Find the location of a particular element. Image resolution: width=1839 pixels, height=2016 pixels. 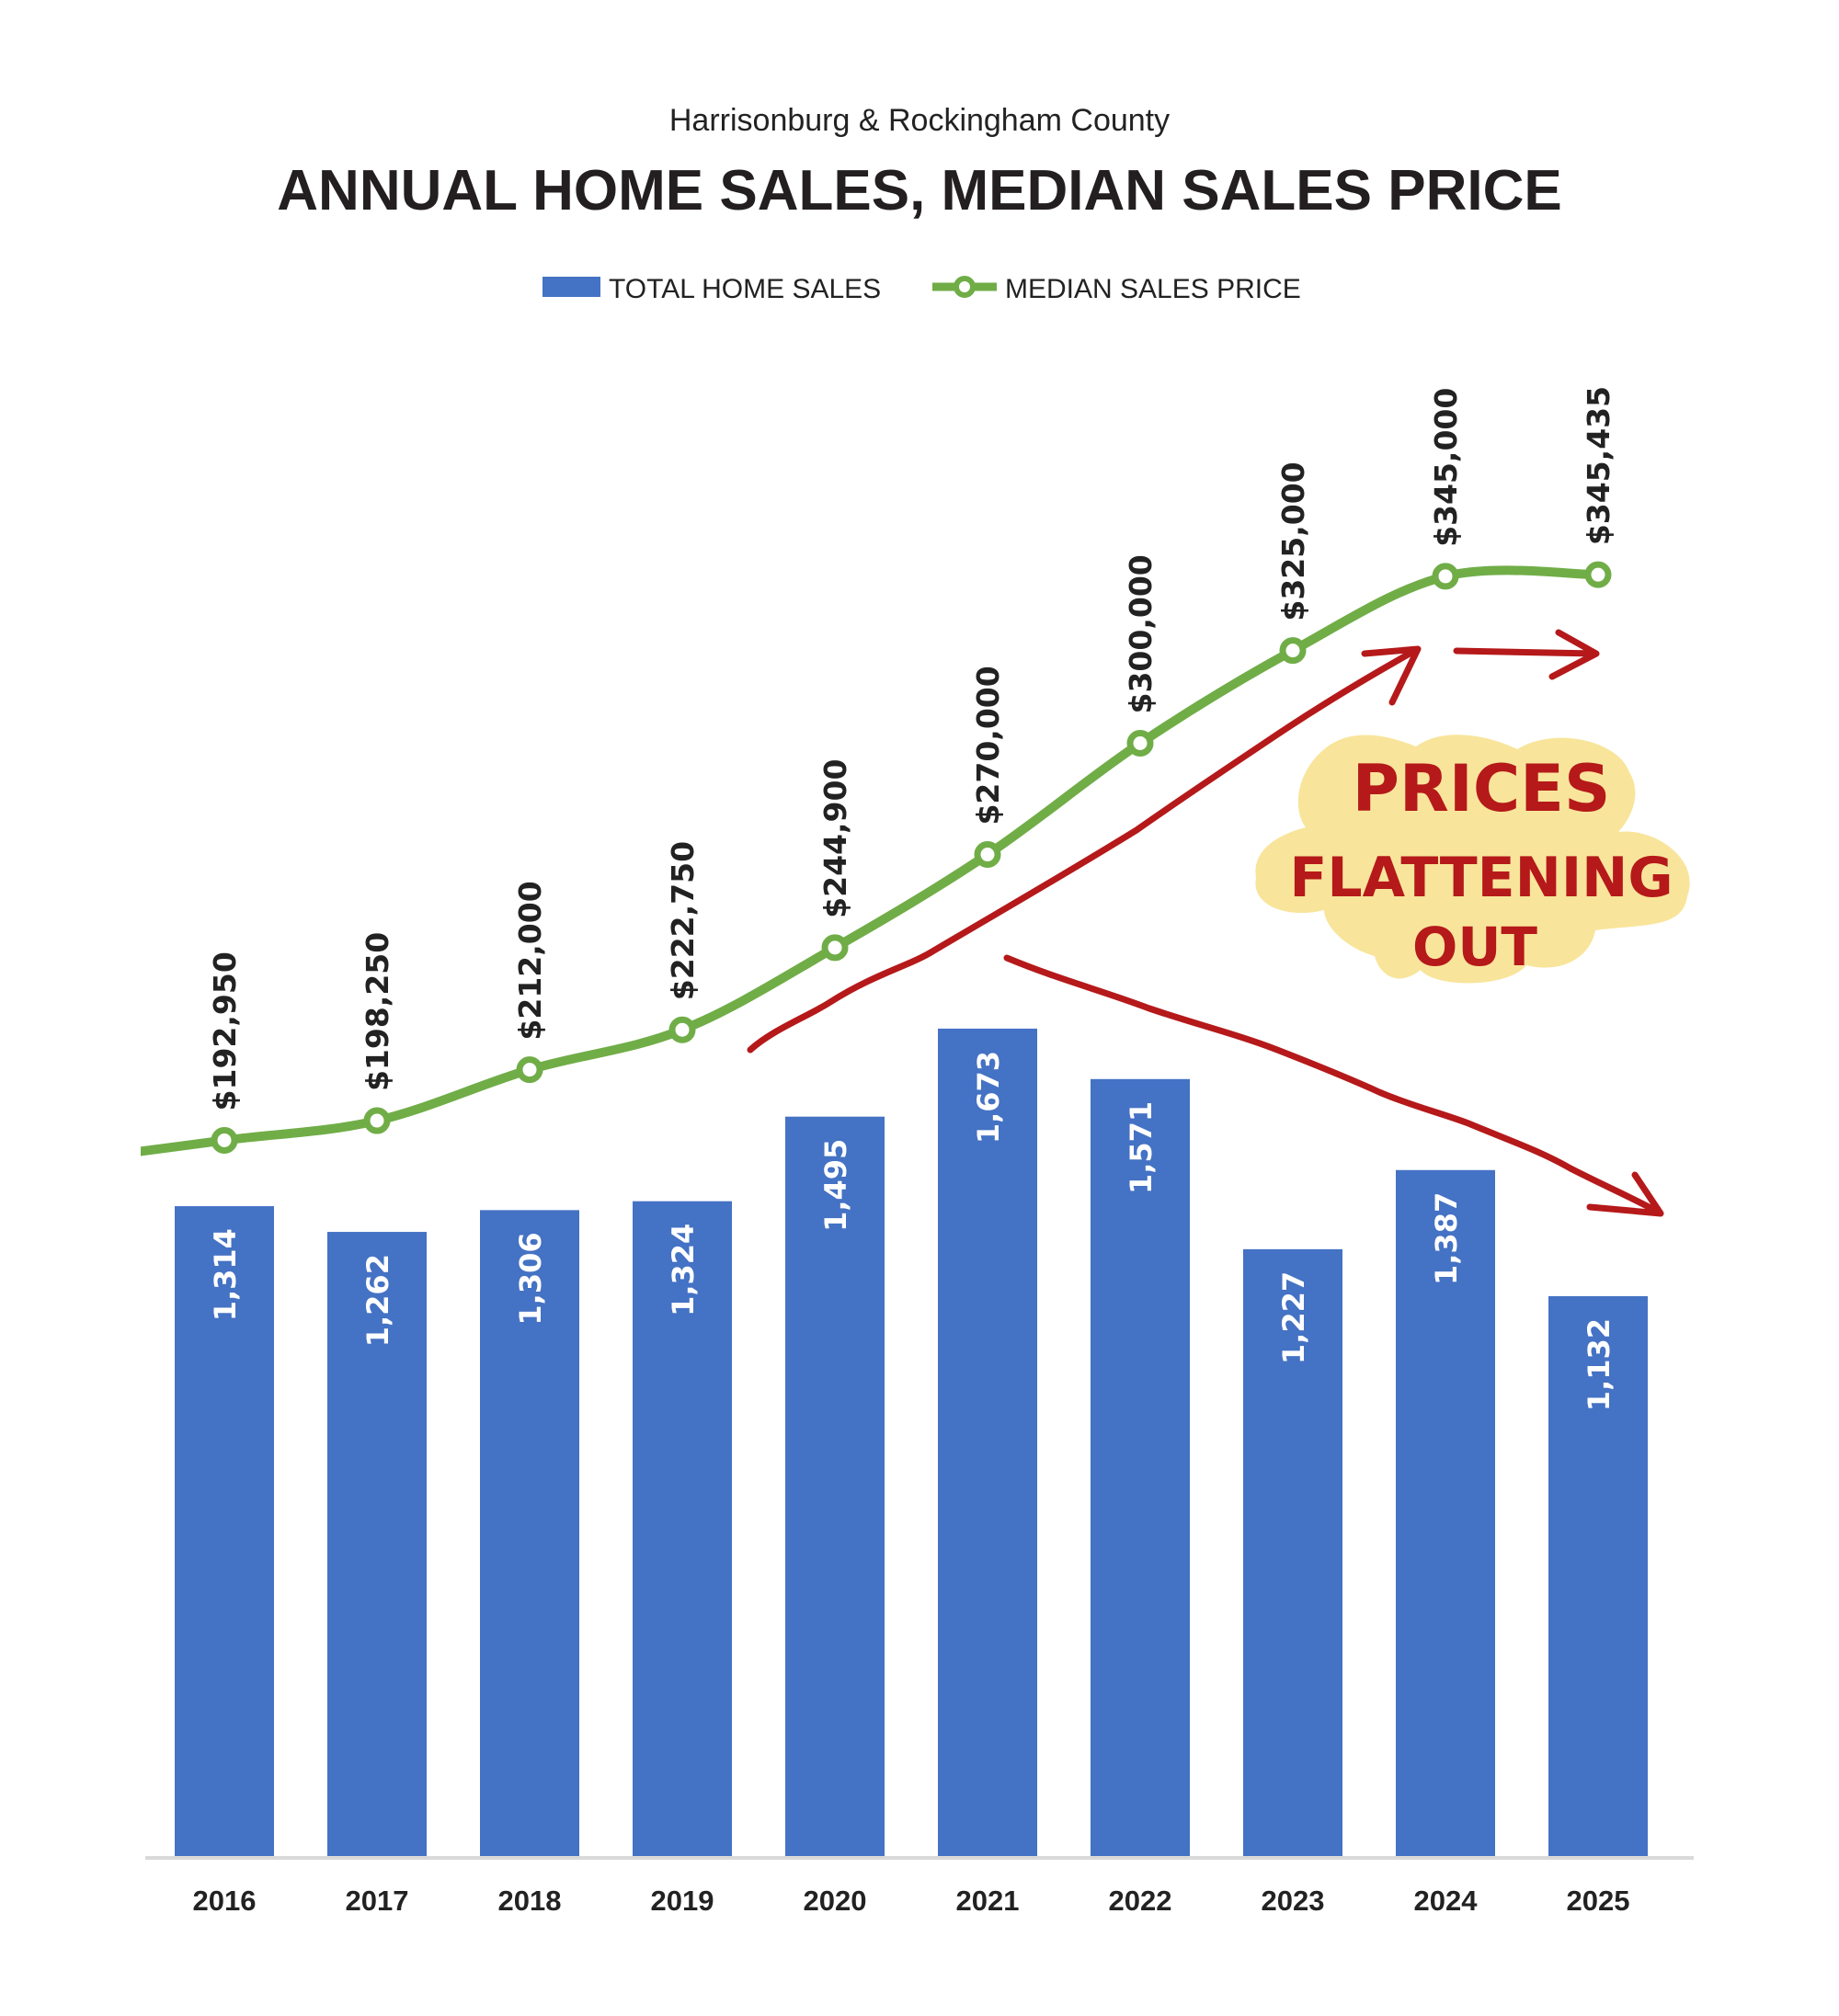

bar-2016 is located at coordinates (224, 1531).